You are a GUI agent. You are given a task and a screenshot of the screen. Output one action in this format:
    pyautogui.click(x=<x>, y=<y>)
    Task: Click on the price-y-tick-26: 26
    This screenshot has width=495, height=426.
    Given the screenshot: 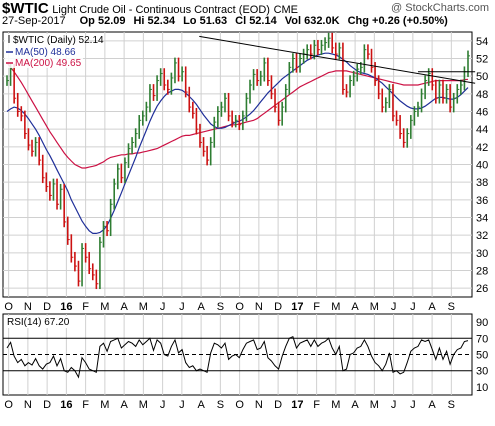 What is the action you would take?
    pyautogui.click(x=482, y=289)
    